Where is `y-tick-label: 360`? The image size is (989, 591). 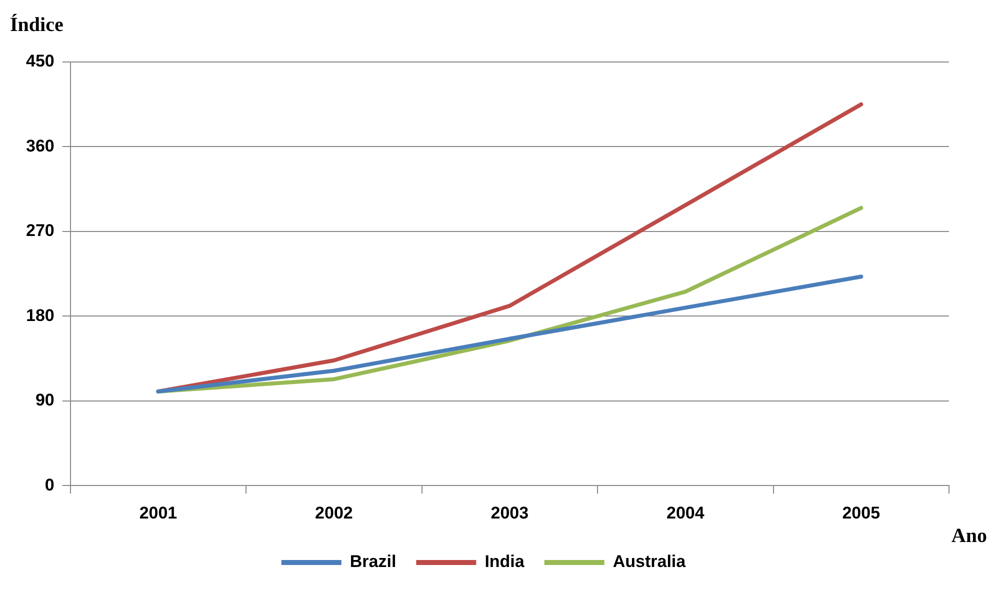 y-tick-label: 360 is located at coordinates (40, 146).